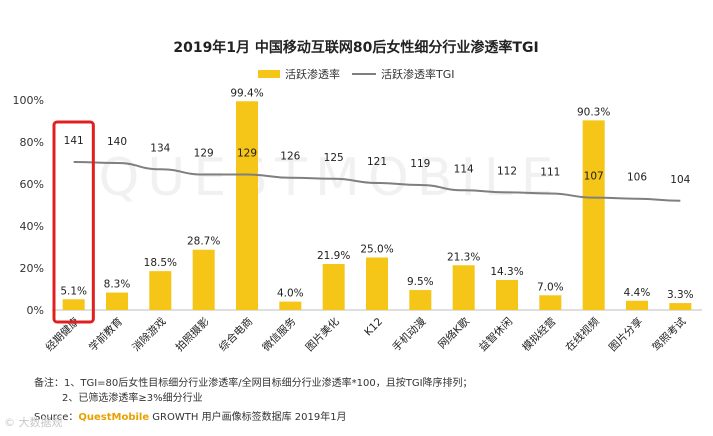  Describe the element at coordinates (506, 272) in the screenshot. I see `bar-value-label: 14.3%` at that location.